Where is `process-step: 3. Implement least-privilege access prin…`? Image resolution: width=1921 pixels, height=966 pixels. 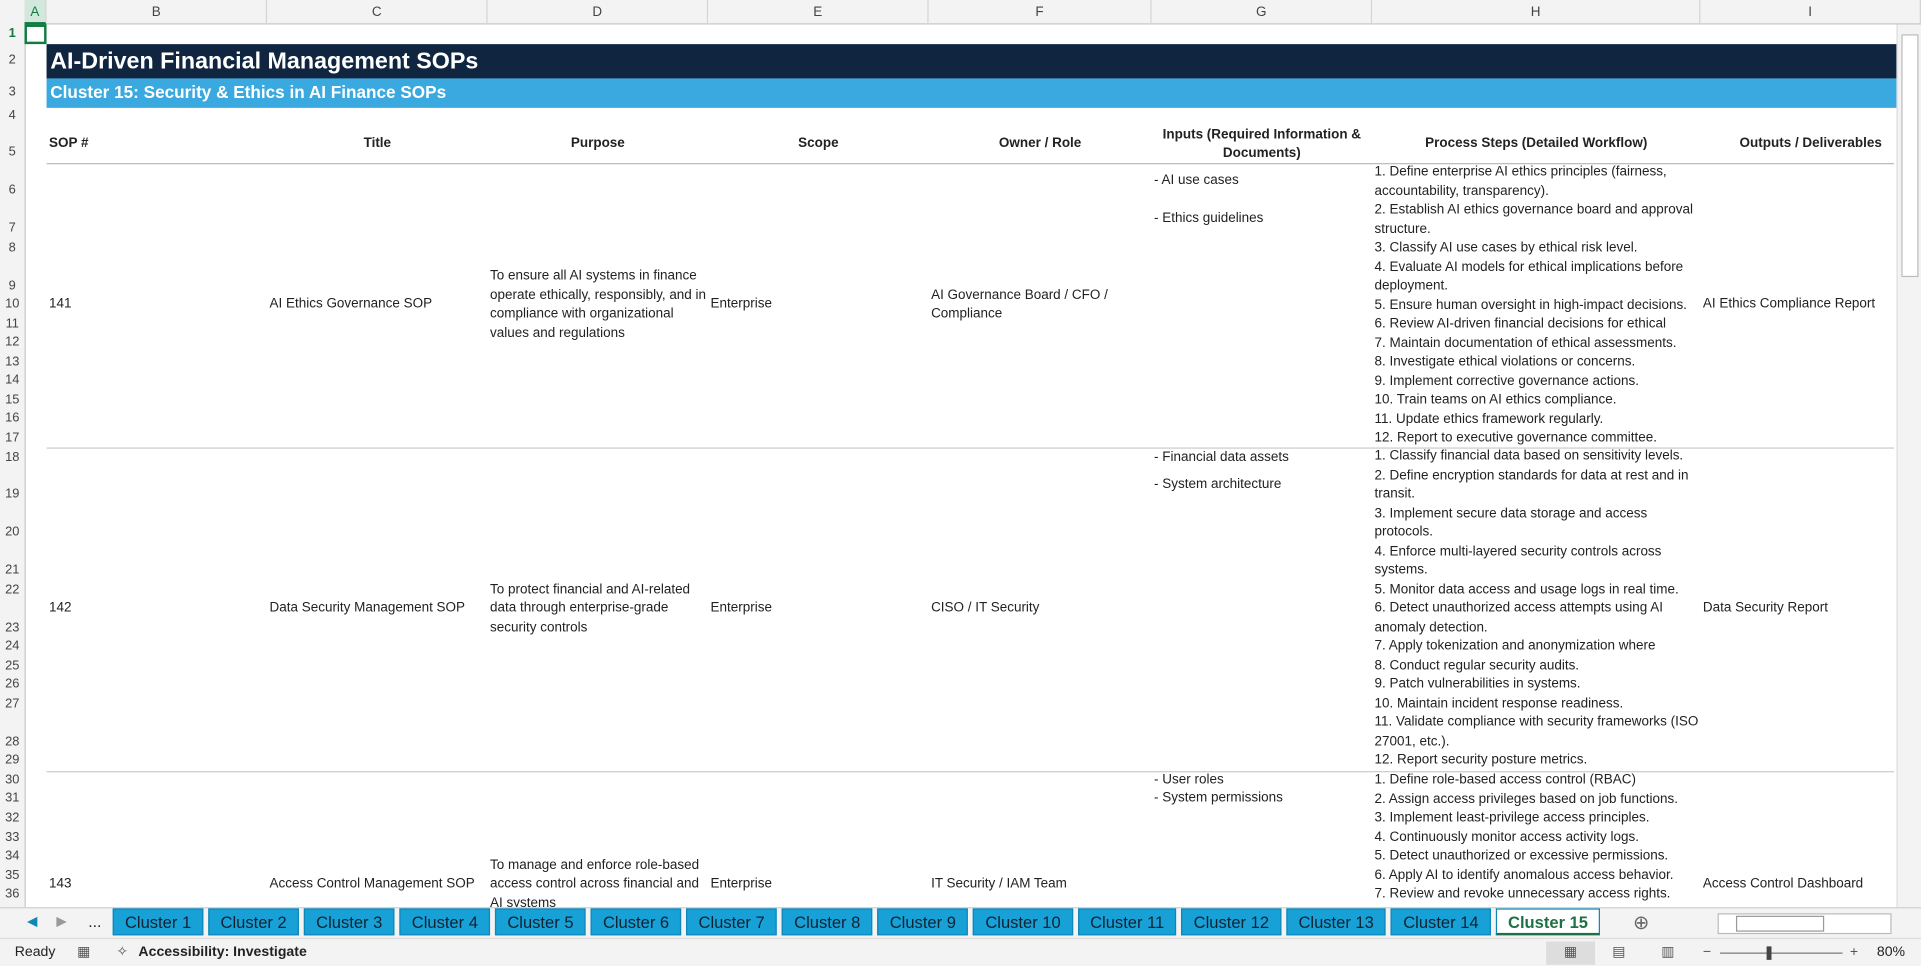 process-step: 3. Implement least-privilege access prin… is located at coordinates (1512, 818).